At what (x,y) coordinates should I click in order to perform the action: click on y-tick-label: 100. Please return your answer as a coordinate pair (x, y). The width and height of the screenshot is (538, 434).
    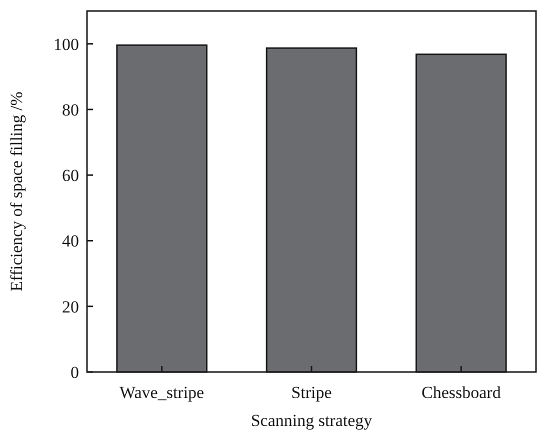
    Looking at the image, I should click on (66, 44).